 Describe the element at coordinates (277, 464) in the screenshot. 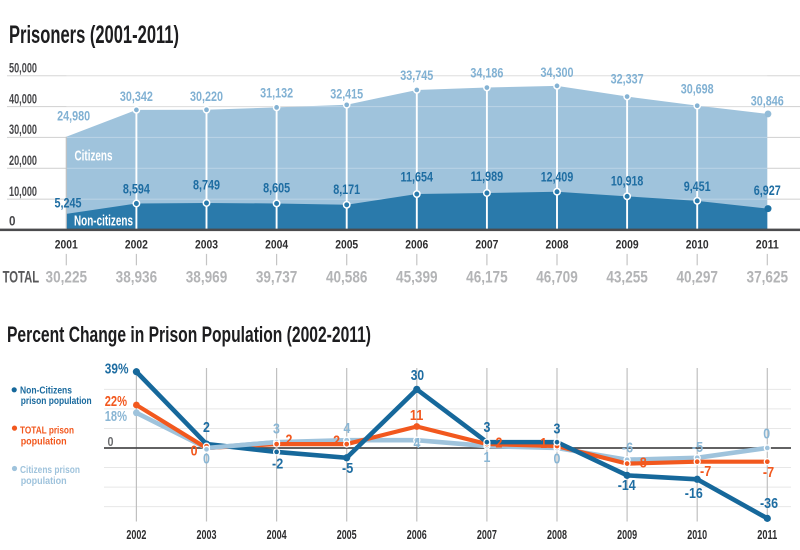

I see `svg-text: -2` at that location.